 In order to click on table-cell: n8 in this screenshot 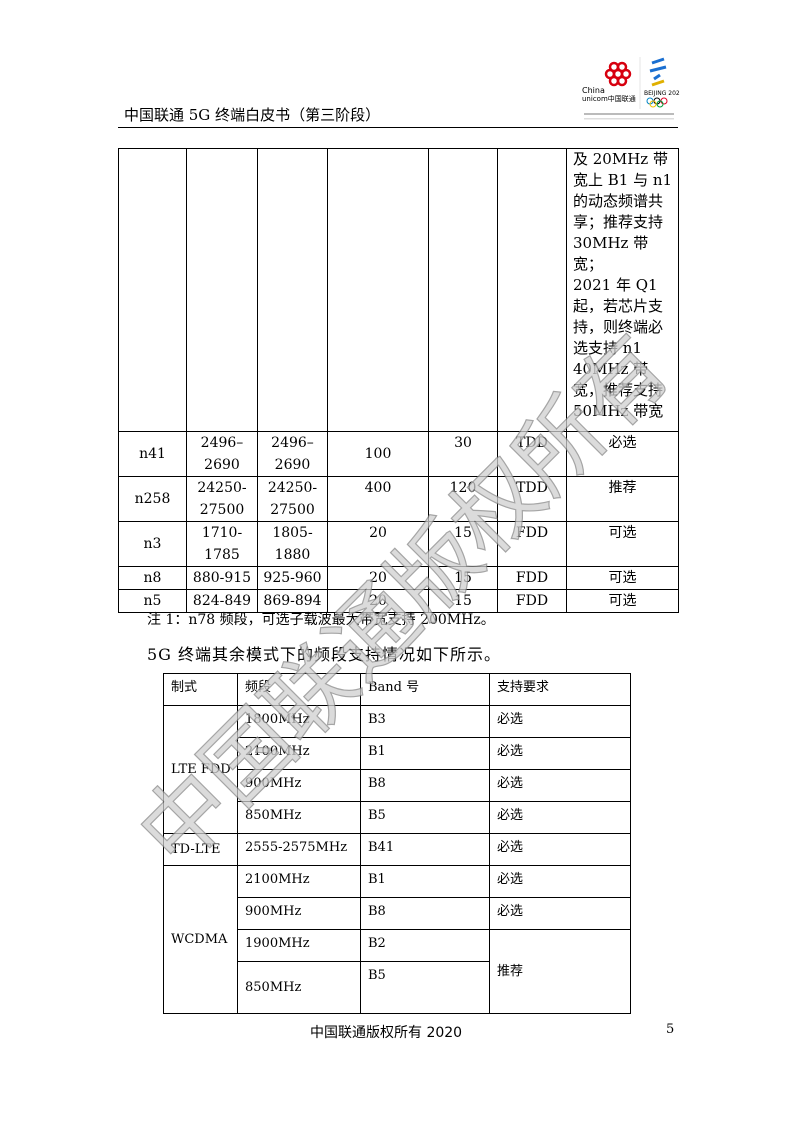, I will do `click(152, 578)`.